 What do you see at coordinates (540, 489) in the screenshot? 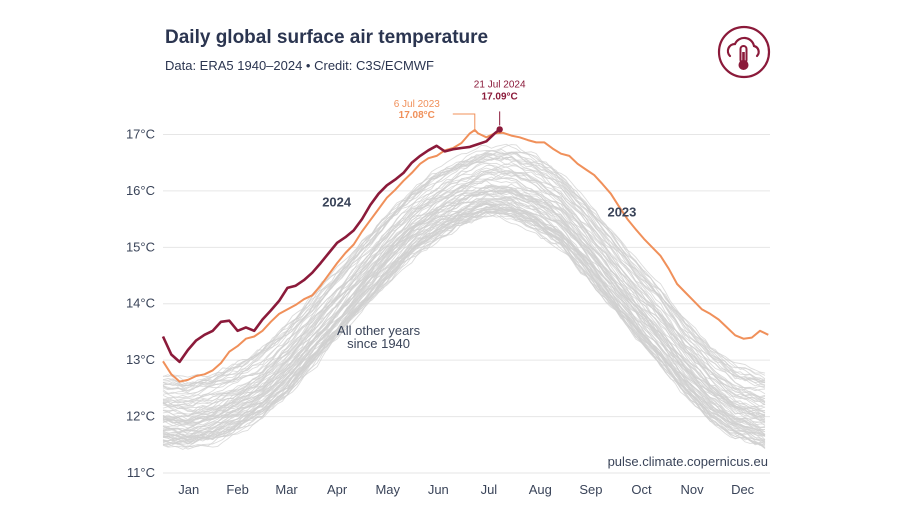
I see `x-tick-label: Aug` at bounding box center [540, 489].